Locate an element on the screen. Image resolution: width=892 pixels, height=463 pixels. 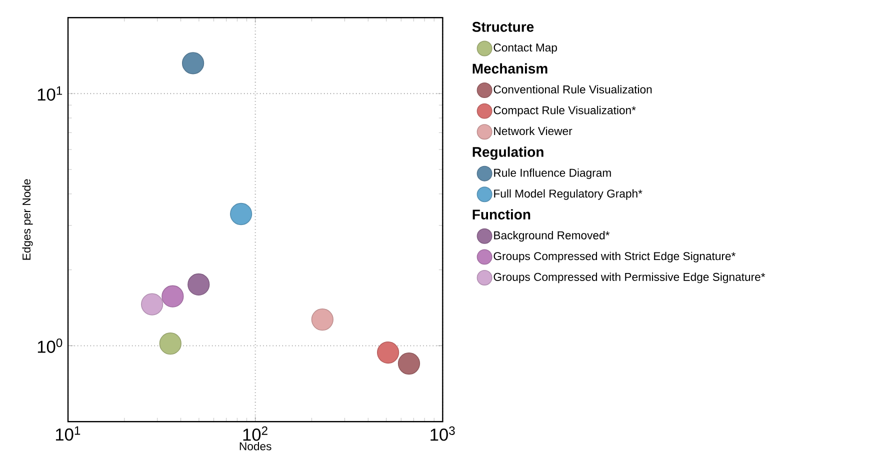
legend-label: Full Model Regulatory Graph* is located at coordinates (568, 194).